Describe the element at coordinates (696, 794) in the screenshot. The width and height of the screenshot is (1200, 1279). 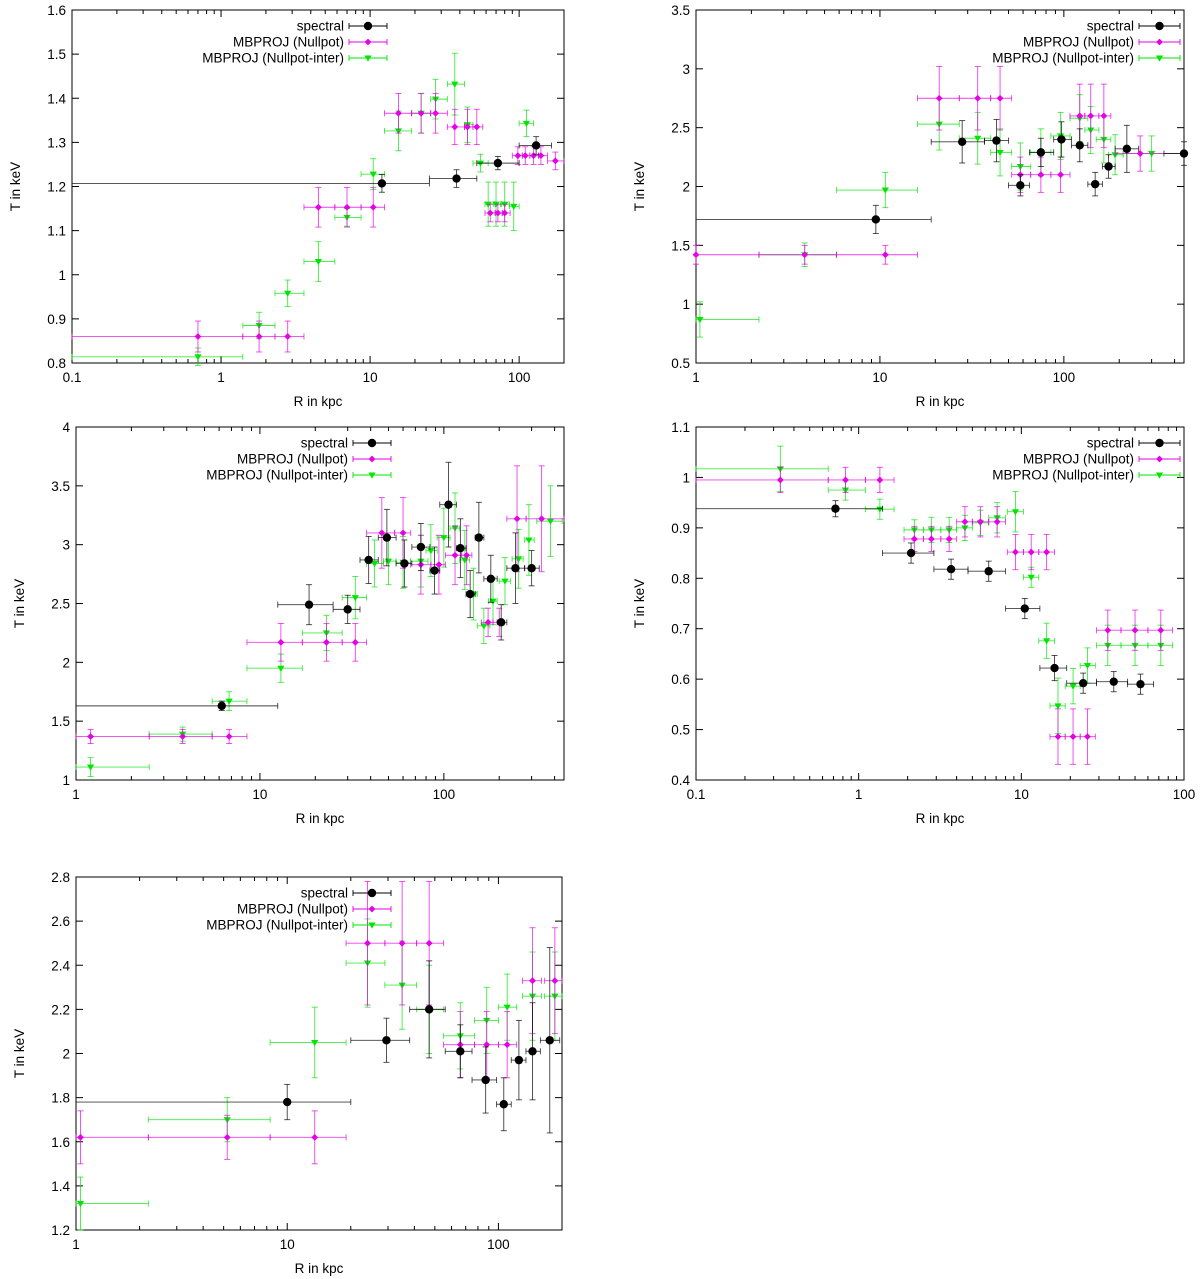
I see `x-tick-label: 0.1` at that location.